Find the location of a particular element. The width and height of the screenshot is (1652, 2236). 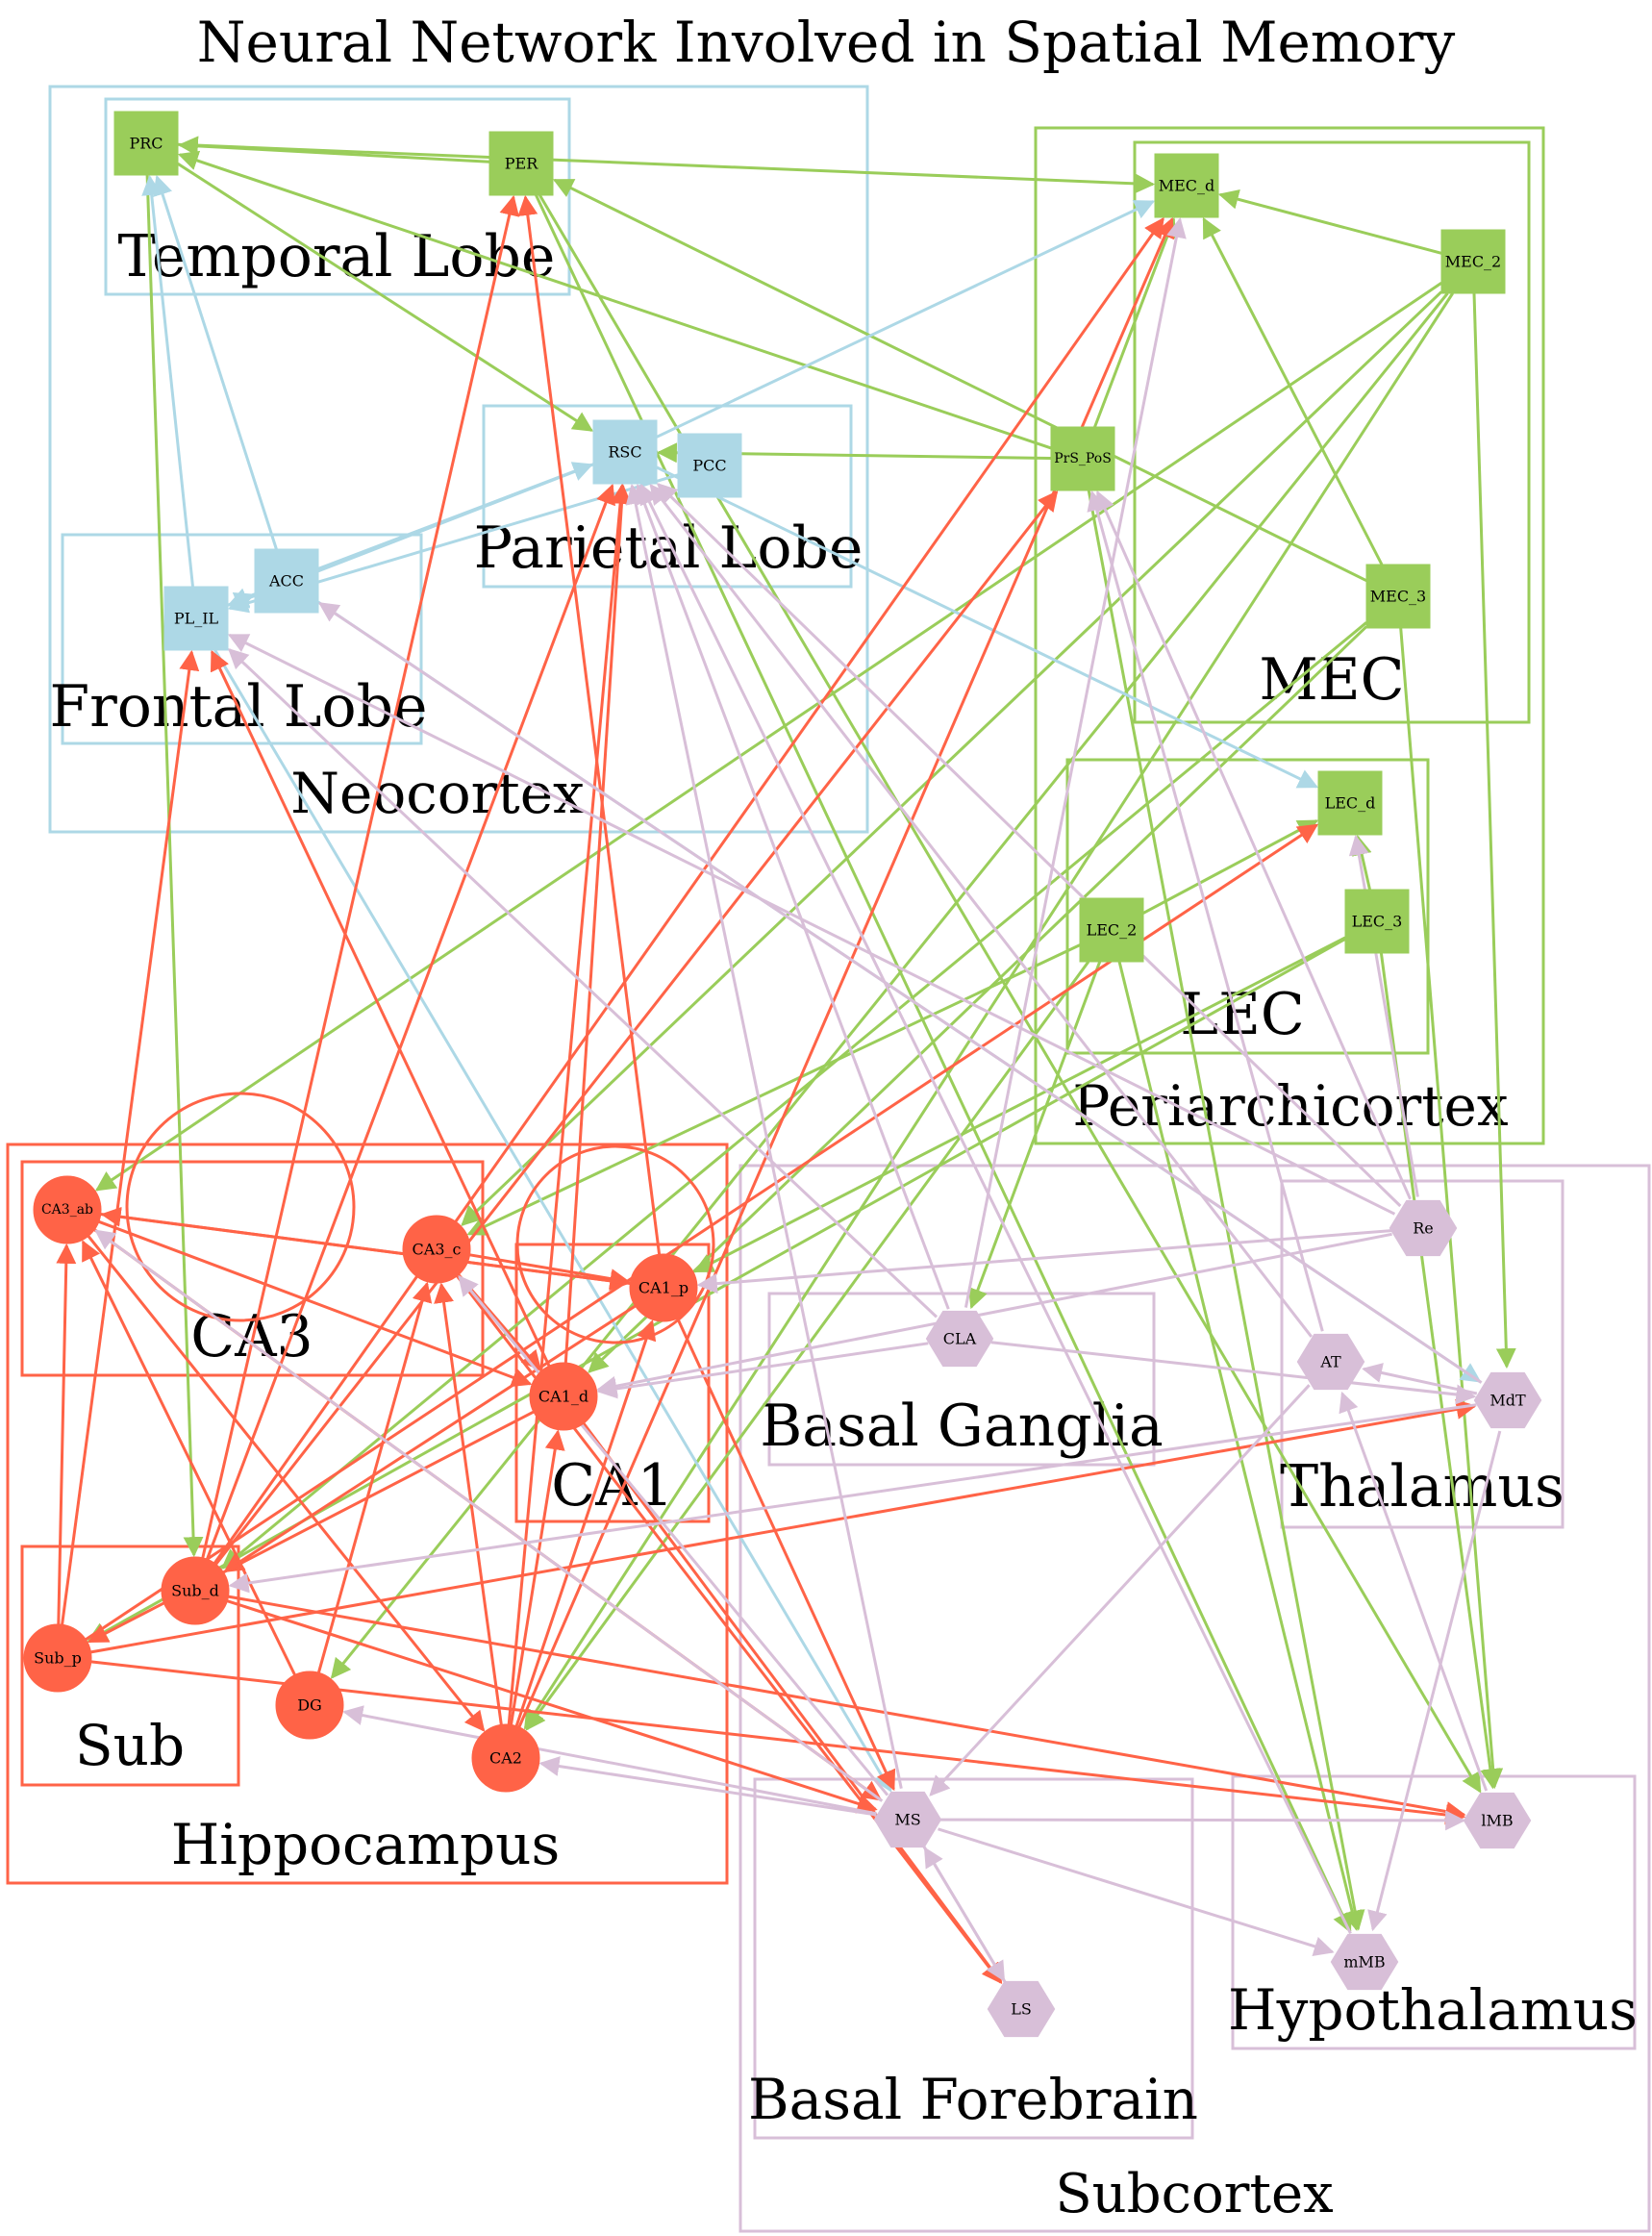

node-mec-2: MEC_2 is located at coordinates (1473, 261).